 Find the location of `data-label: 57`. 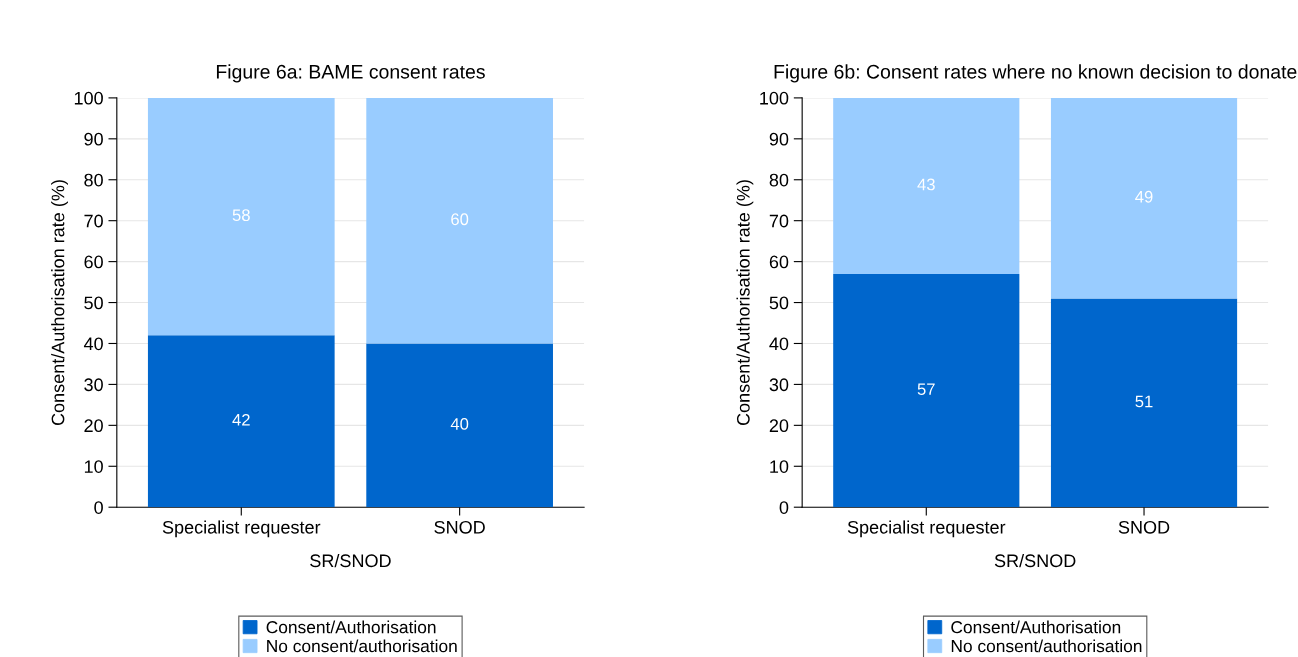

data-label: 57 is located at coordinates (926, 389).